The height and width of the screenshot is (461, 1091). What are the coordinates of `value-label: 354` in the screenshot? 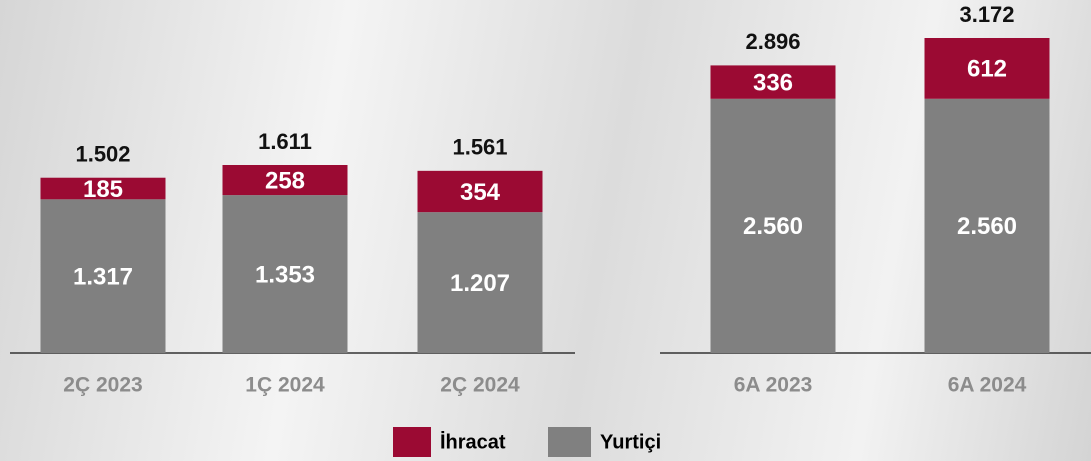 It's located at (480, 192).